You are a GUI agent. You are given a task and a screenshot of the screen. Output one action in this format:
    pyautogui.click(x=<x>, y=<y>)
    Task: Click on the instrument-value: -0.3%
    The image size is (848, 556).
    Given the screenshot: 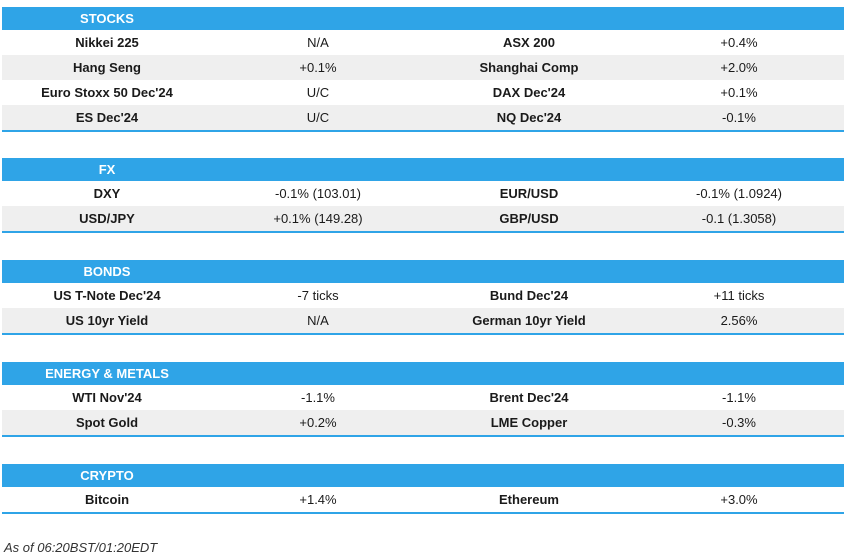 What is the action you would take?
    pyautogui.click(x=739, y=422)
    